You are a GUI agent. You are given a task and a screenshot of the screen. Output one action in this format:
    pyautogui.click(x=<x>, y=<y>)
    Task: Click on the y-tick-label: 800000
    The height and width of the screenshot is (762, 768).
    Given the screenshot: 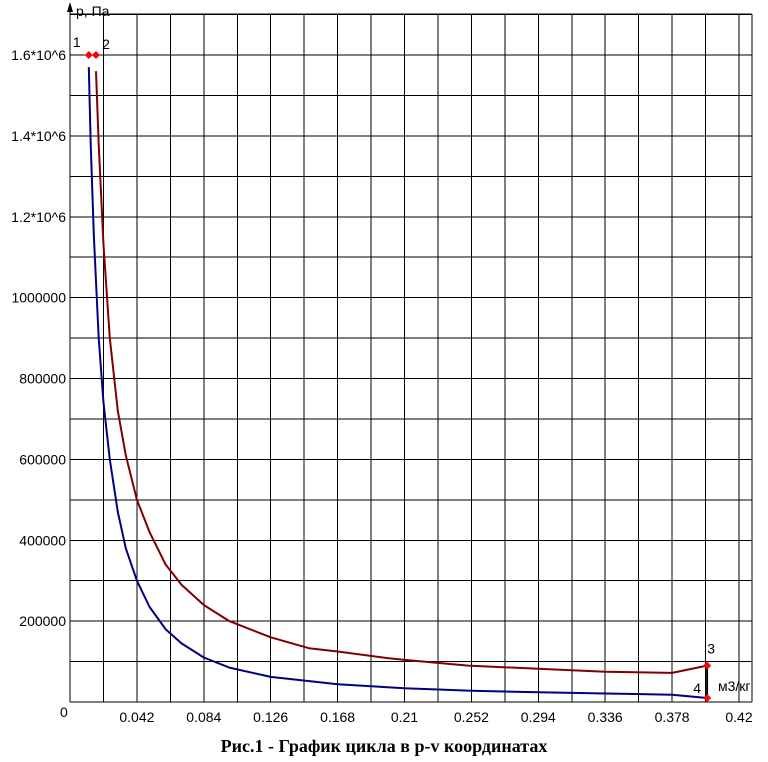 What is the action you would take?
    pyautogui.click(x=42, y=379)
    